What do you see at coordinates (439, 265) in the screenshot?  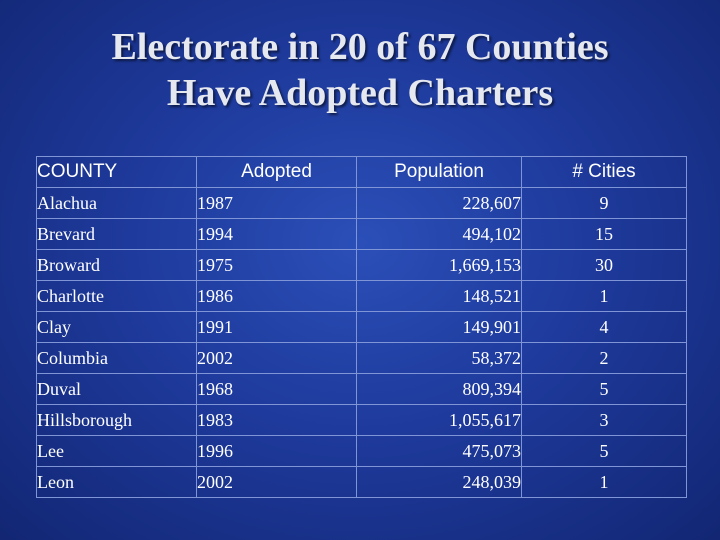 I see `population-cell: 1,669,153` at bounding box center [439, 265].